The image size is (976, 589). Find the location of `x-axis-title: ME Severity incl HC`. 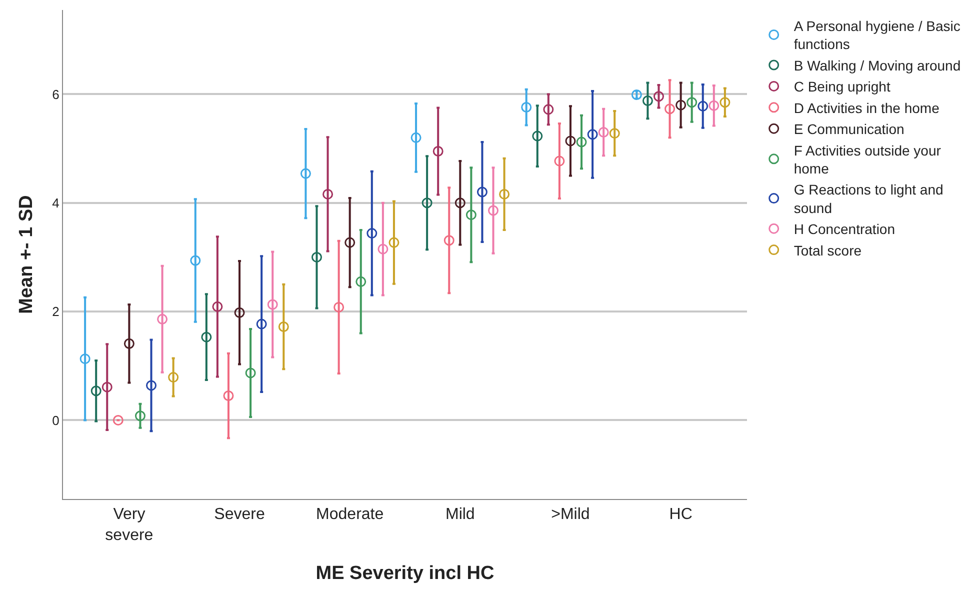

x-axis-title: ME Severity incl HC is located at coordinates (405, 573).